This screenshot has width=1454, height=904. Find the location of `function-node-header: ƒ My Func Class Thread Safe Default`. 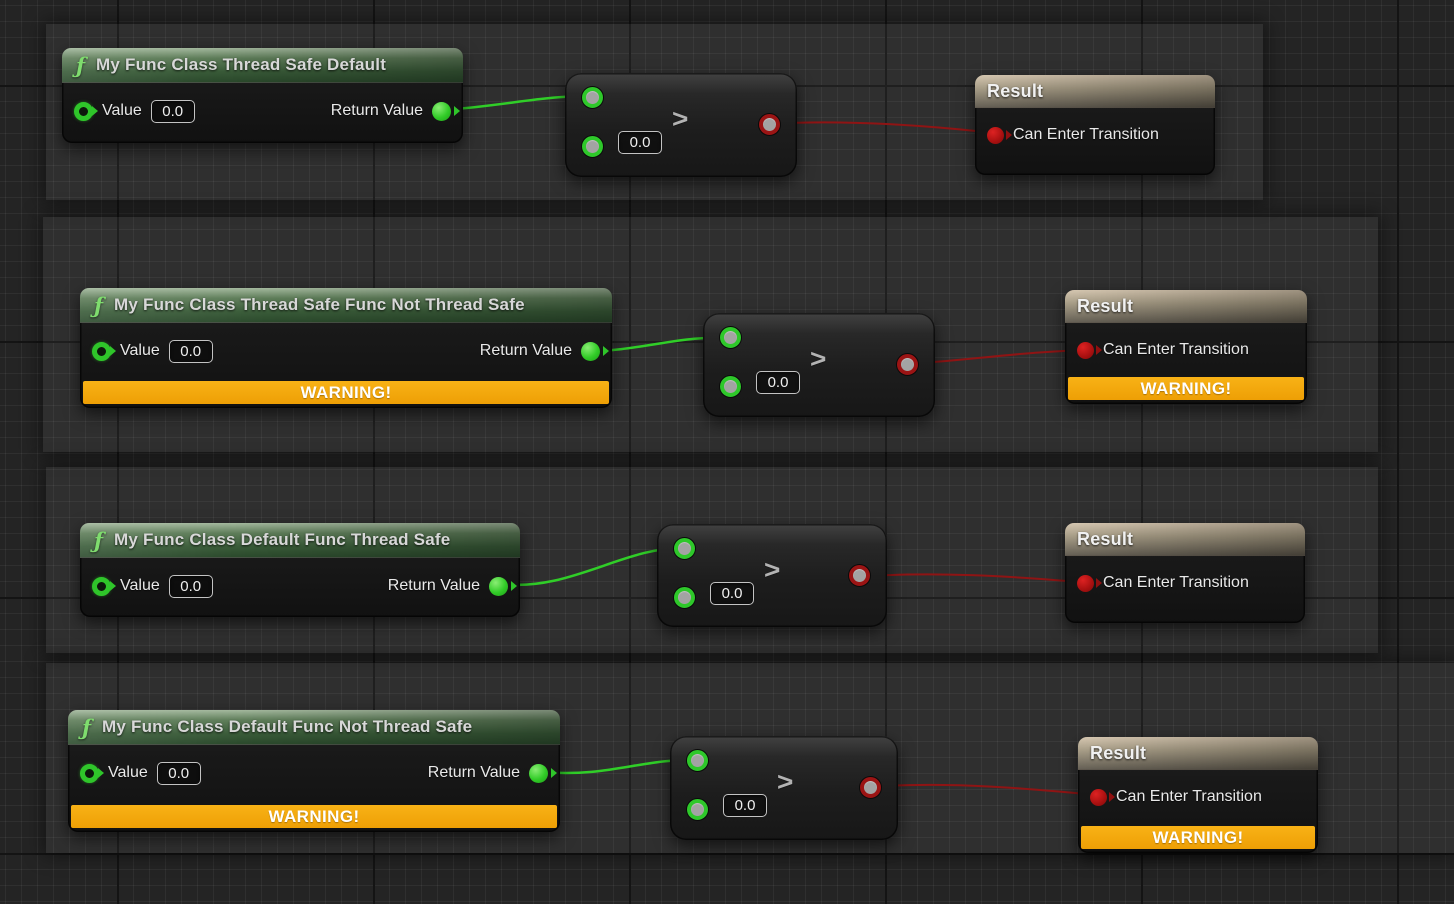

function-node-header: ƒ My Func Class Thread Safe Default is located at coordinates (262, 65).